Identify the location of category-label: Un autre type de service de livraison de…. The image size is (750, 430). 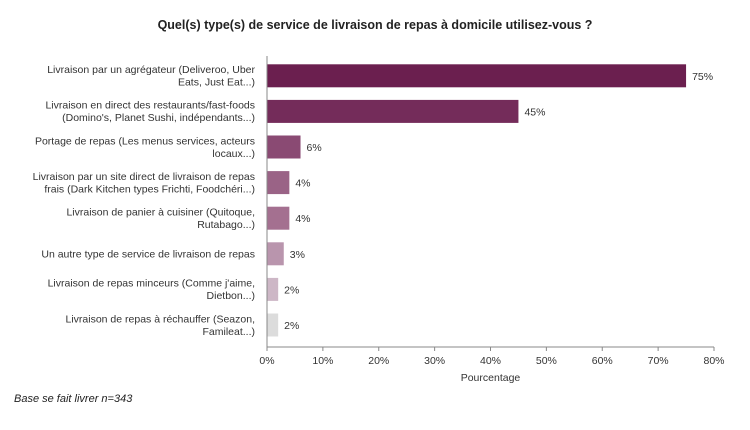
(148, 254).